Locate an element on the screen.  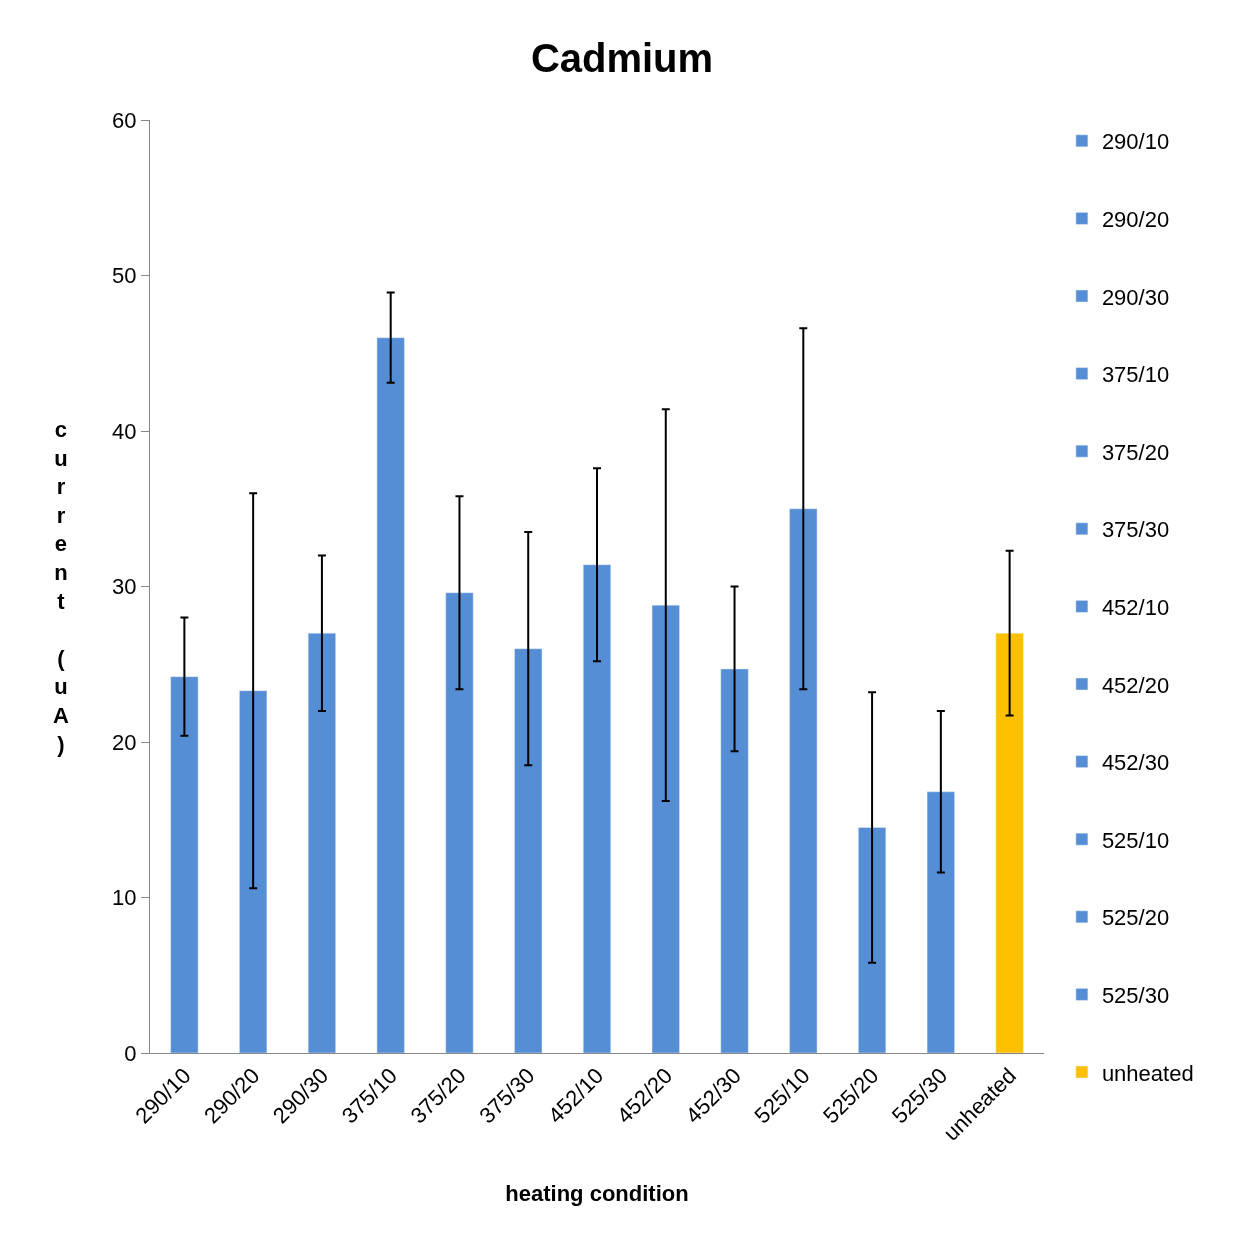
y-tick-label: 0 is located at coordinates (130, 1053).